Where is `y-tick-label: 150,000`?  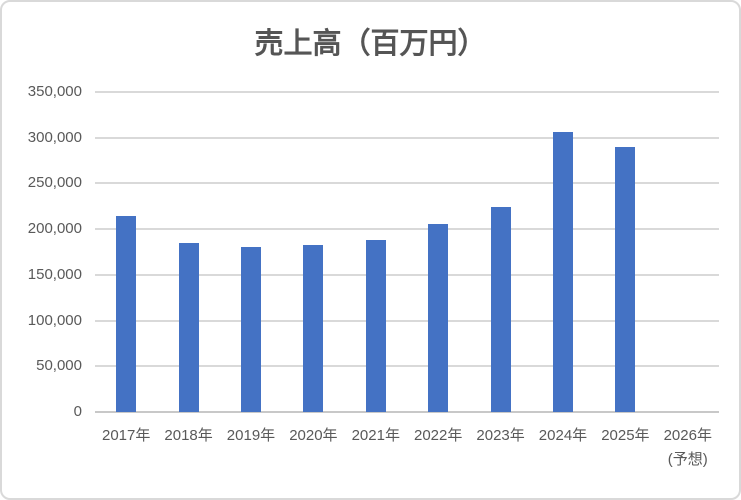
y-tick-label: 150,000 is located at coordinates (54, 274).